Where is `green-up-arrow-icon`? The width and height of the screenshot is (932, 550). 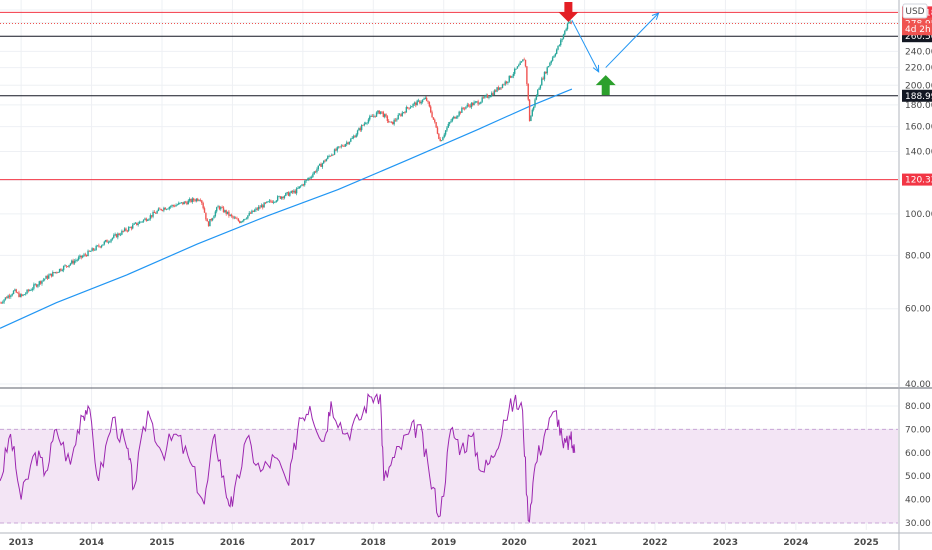 green-up-arrow-icon is located at coordinates (605, 85).